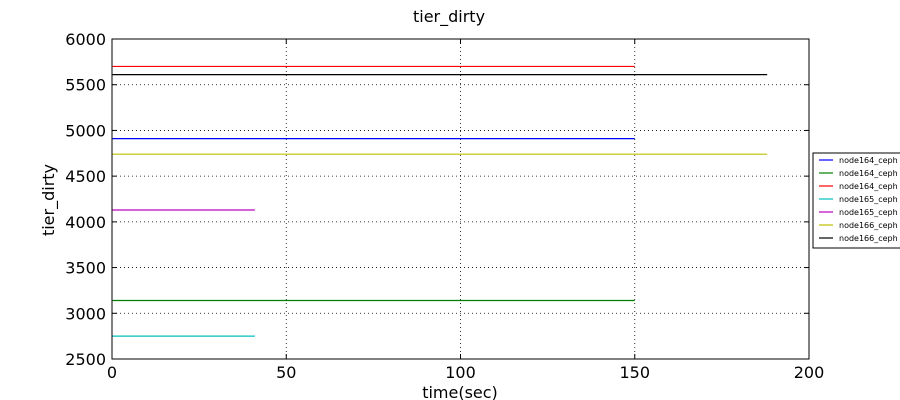 The image size is (900, 400). I want to click on y-tick-label: 5500, so click(85, 85).